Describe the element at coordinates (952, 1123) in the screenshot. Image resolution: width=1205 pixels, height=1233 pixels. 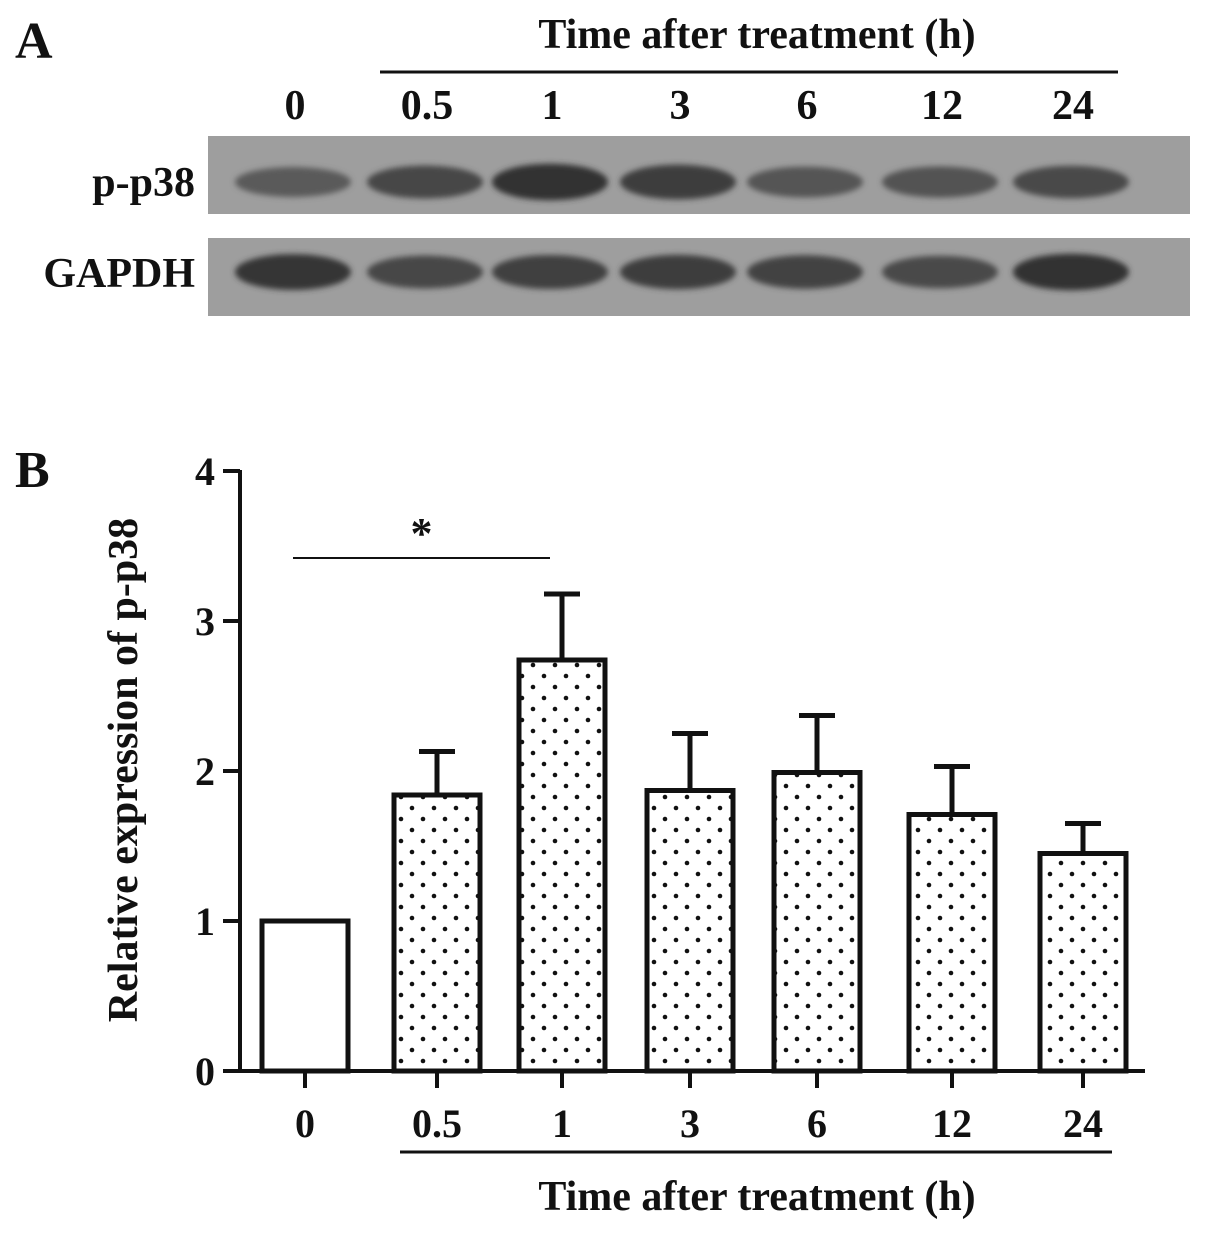
I see `x-tick-label: 12` at that location.